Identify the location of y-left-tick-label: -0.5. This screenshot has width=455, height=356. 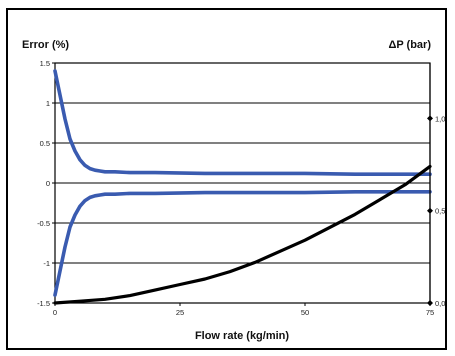
(43, 223).